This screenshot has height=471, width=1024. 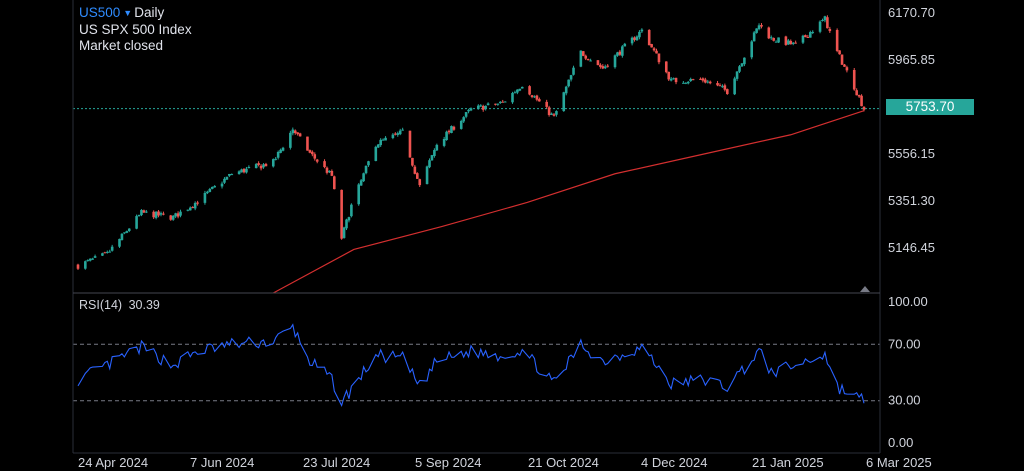 What do you see at coordinates (135, 29) in the screenshot?
I see `instrument-name: US SPX 500 Index` at bounding box center [135, 29].